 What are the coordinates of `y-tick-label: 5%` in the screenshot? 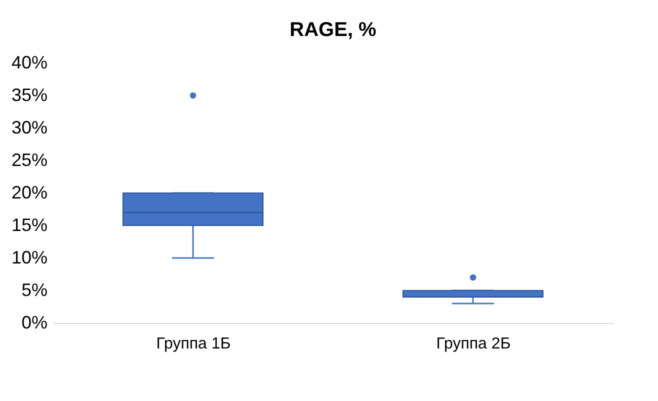 It's located at (34, 290).